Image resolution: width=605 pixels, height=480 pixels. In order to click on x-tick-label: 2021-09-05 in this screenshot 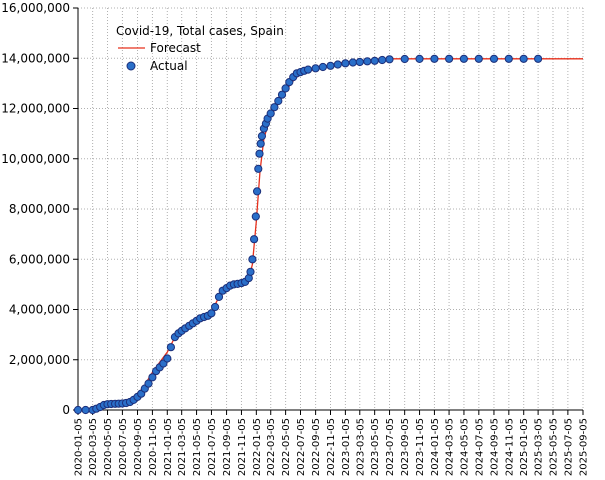, I will do `click(227, 447)`.